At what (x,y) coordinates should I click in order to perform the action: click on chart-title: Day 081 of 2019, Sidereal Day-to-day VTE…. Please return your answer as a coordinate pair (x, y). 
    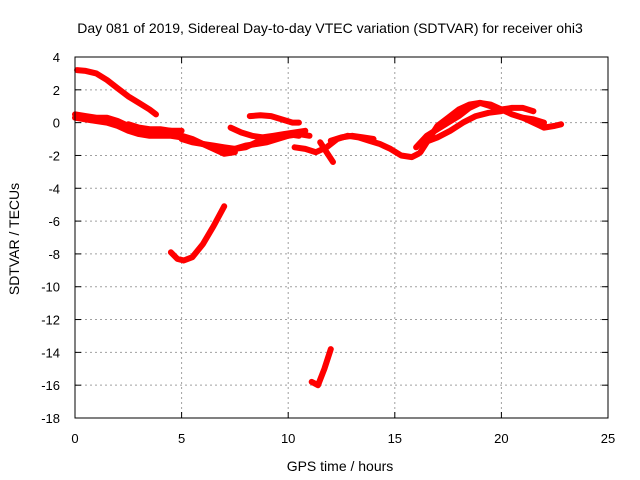
    Looking at the image, I should click on (330, 28).